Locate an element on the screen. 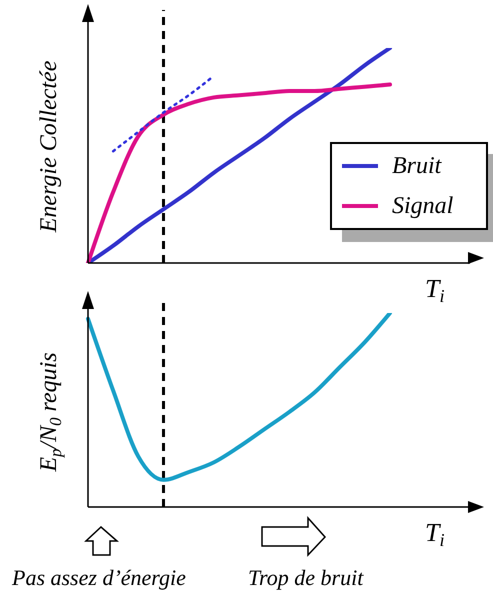 The width and height of the screenshot is (493, 601). y-axis-title: Energie Collectée is located at coordinates (49, 147).